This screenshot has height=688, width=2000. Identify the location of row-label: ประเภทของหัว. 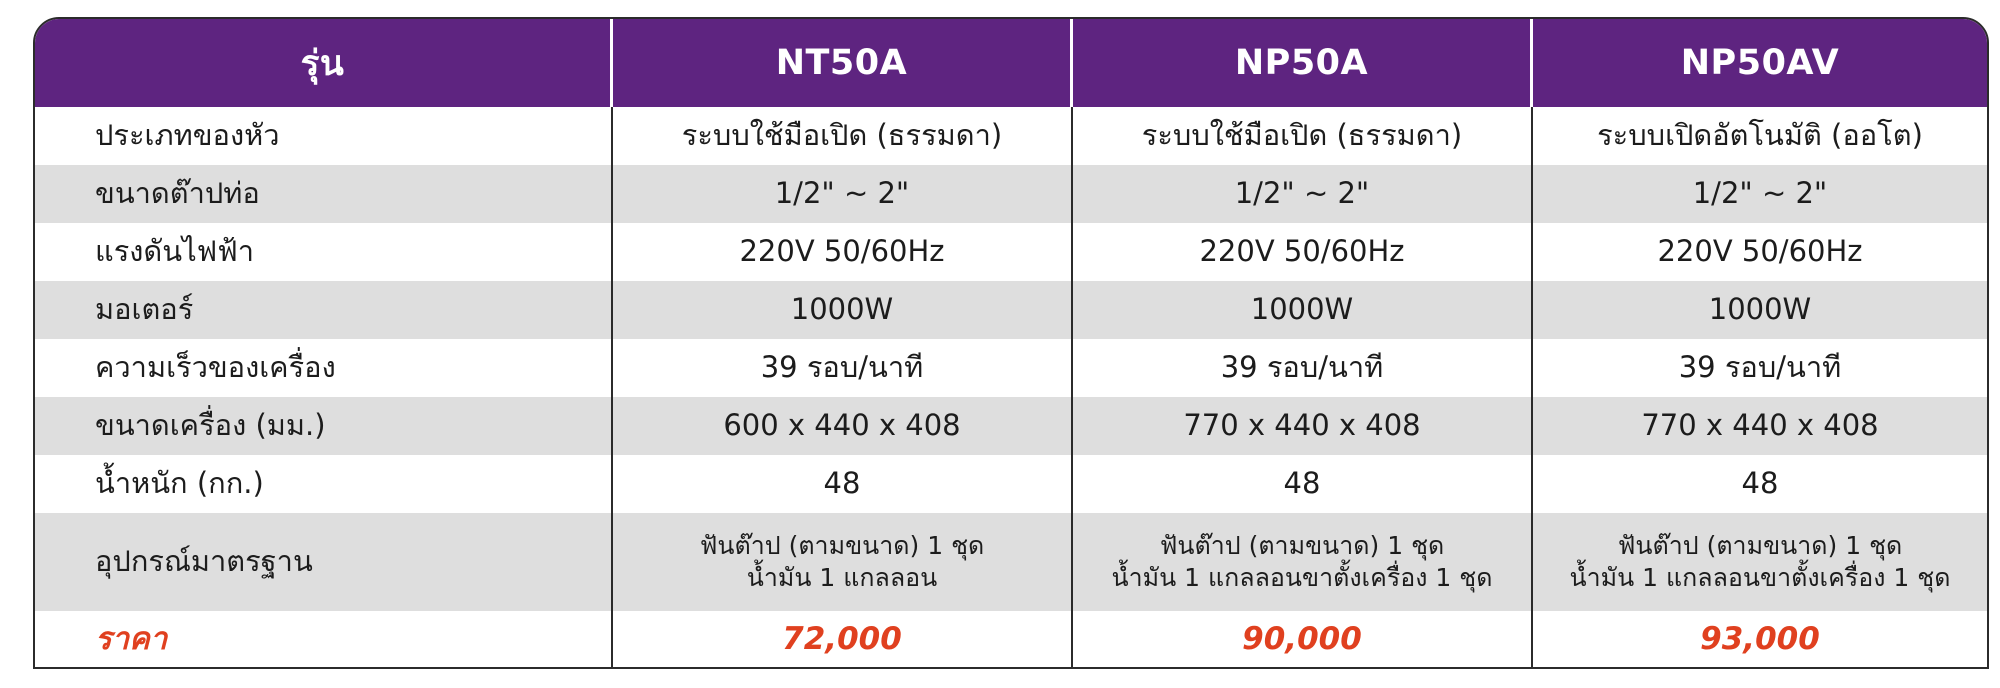
(324, 136).